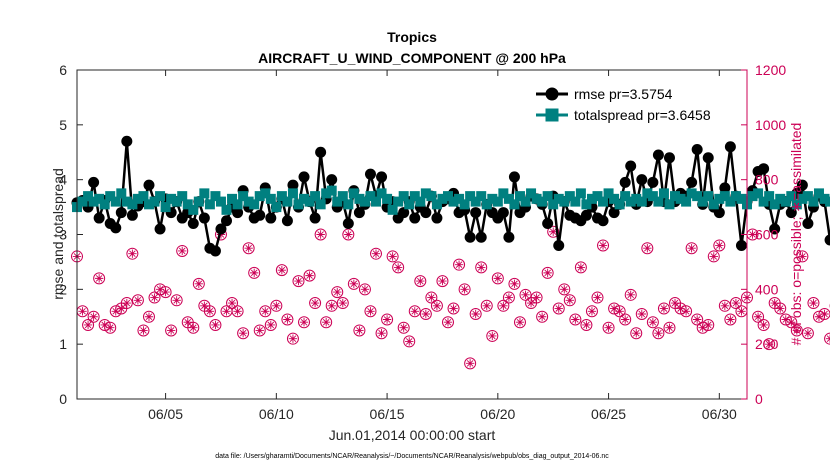 The image size is (830, 470). Describe the element at coordinates (412, 435) in the screenshot. I see `x-axis-label: Jun.01,2014 00:00:00 start` at that location.